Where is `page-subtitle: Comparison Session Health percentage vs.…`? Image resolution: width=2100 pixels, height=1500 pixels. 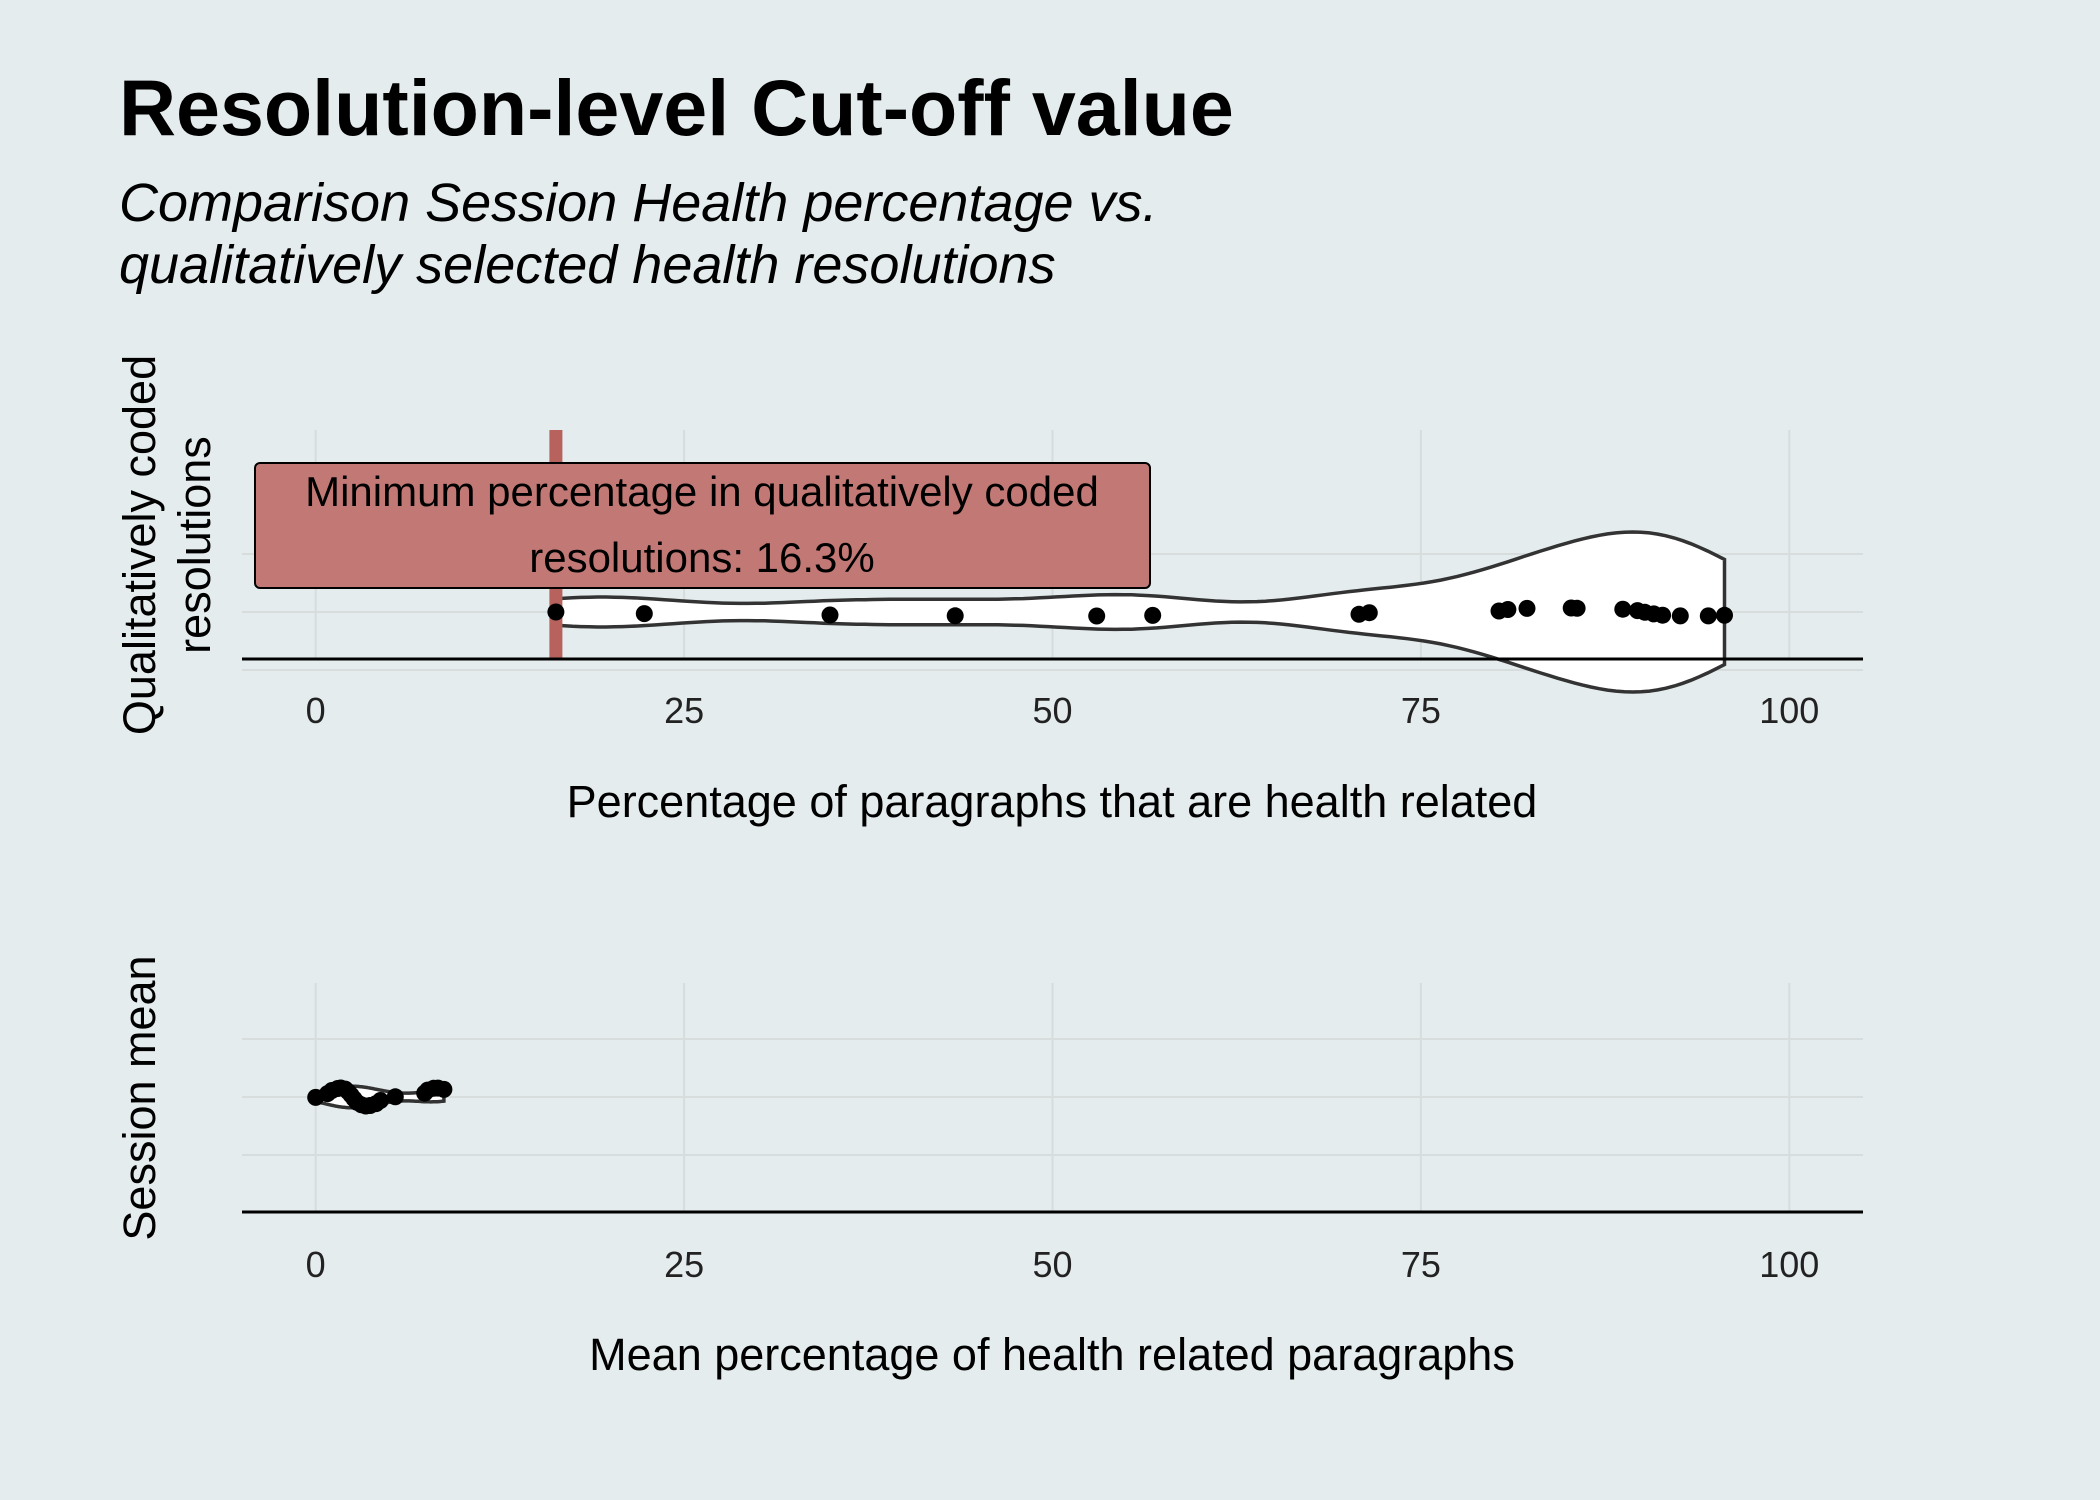 page-subtitle: Comparison Session Health percentage vs.… is located at coordinates (869, 234).